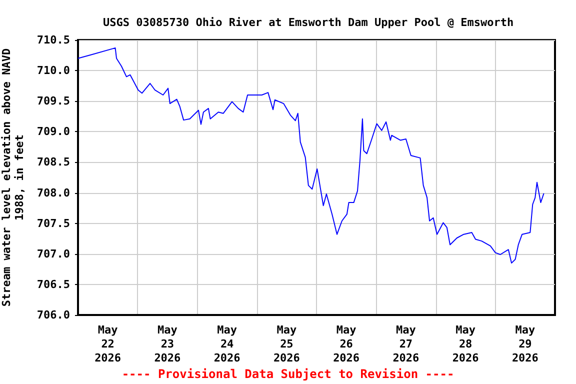 This screenshot has width=576, height=384. Describe the element at coordinates (525, 344) in the screenshot. I see `x-tick-label: May 29 2026` at that location.